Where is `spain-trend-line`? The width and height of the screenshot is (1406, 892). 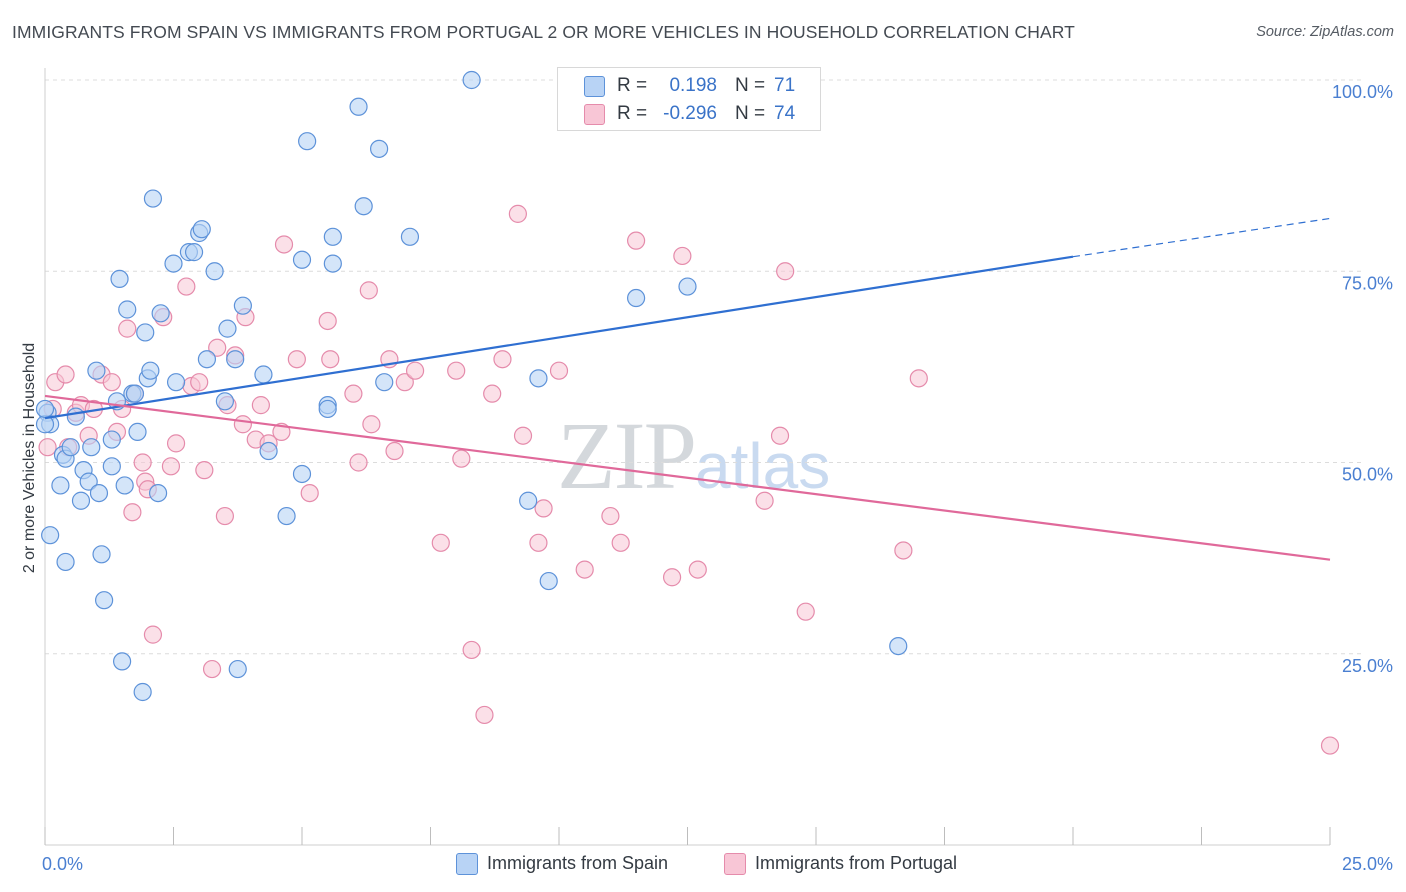 spain-trend-line is located at coordinates (559, 337).